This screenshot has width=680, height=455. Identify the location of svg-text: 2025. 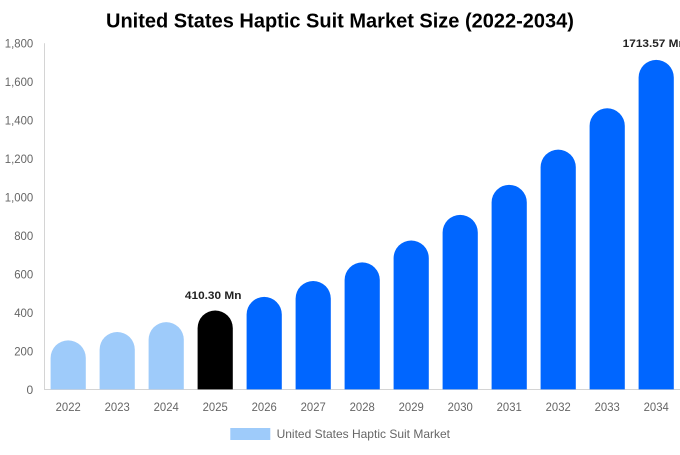
(215, 407).